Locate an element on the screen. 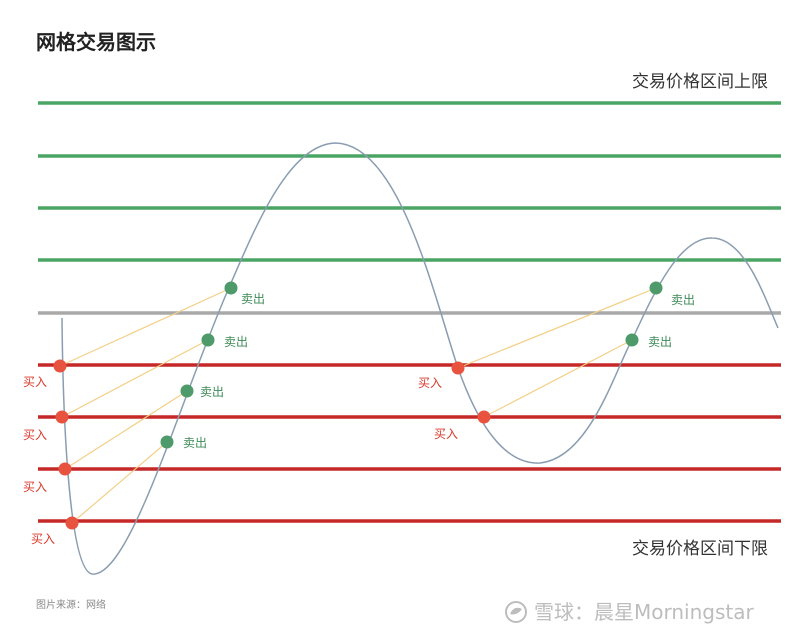  buy-label-3: 买入 is located at coordinates (35, 487).